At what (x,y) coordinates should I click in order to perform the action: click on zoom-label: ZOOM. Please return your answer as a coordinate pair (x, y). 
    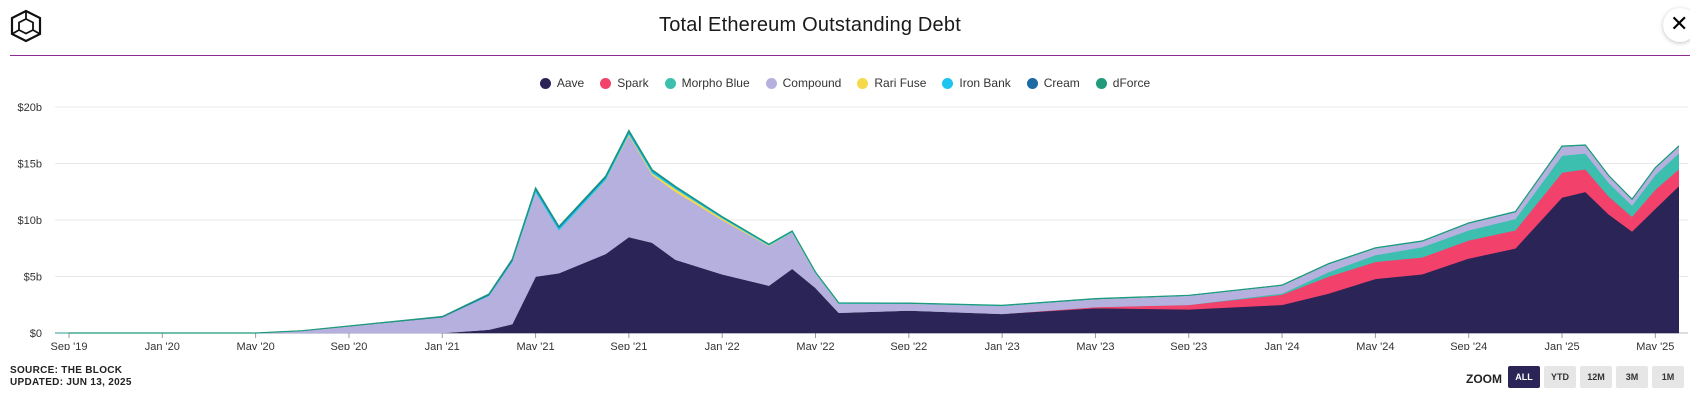
    Looking at the image, I should click on (1484, 379).